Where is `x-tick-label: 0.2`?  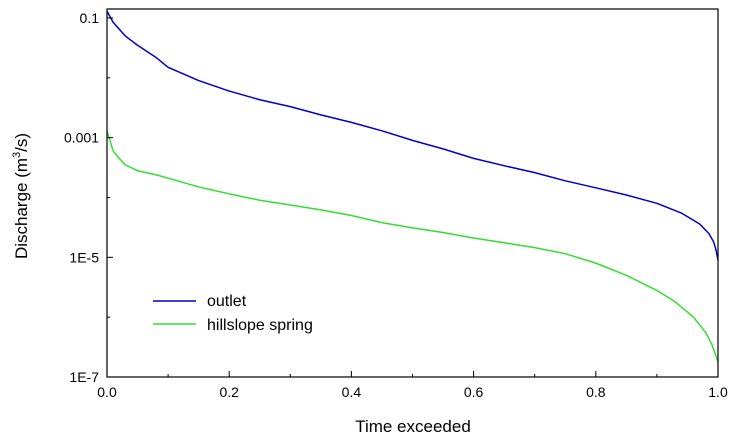
x-tick-label: 0.2 is located at coordinates (229, 392).